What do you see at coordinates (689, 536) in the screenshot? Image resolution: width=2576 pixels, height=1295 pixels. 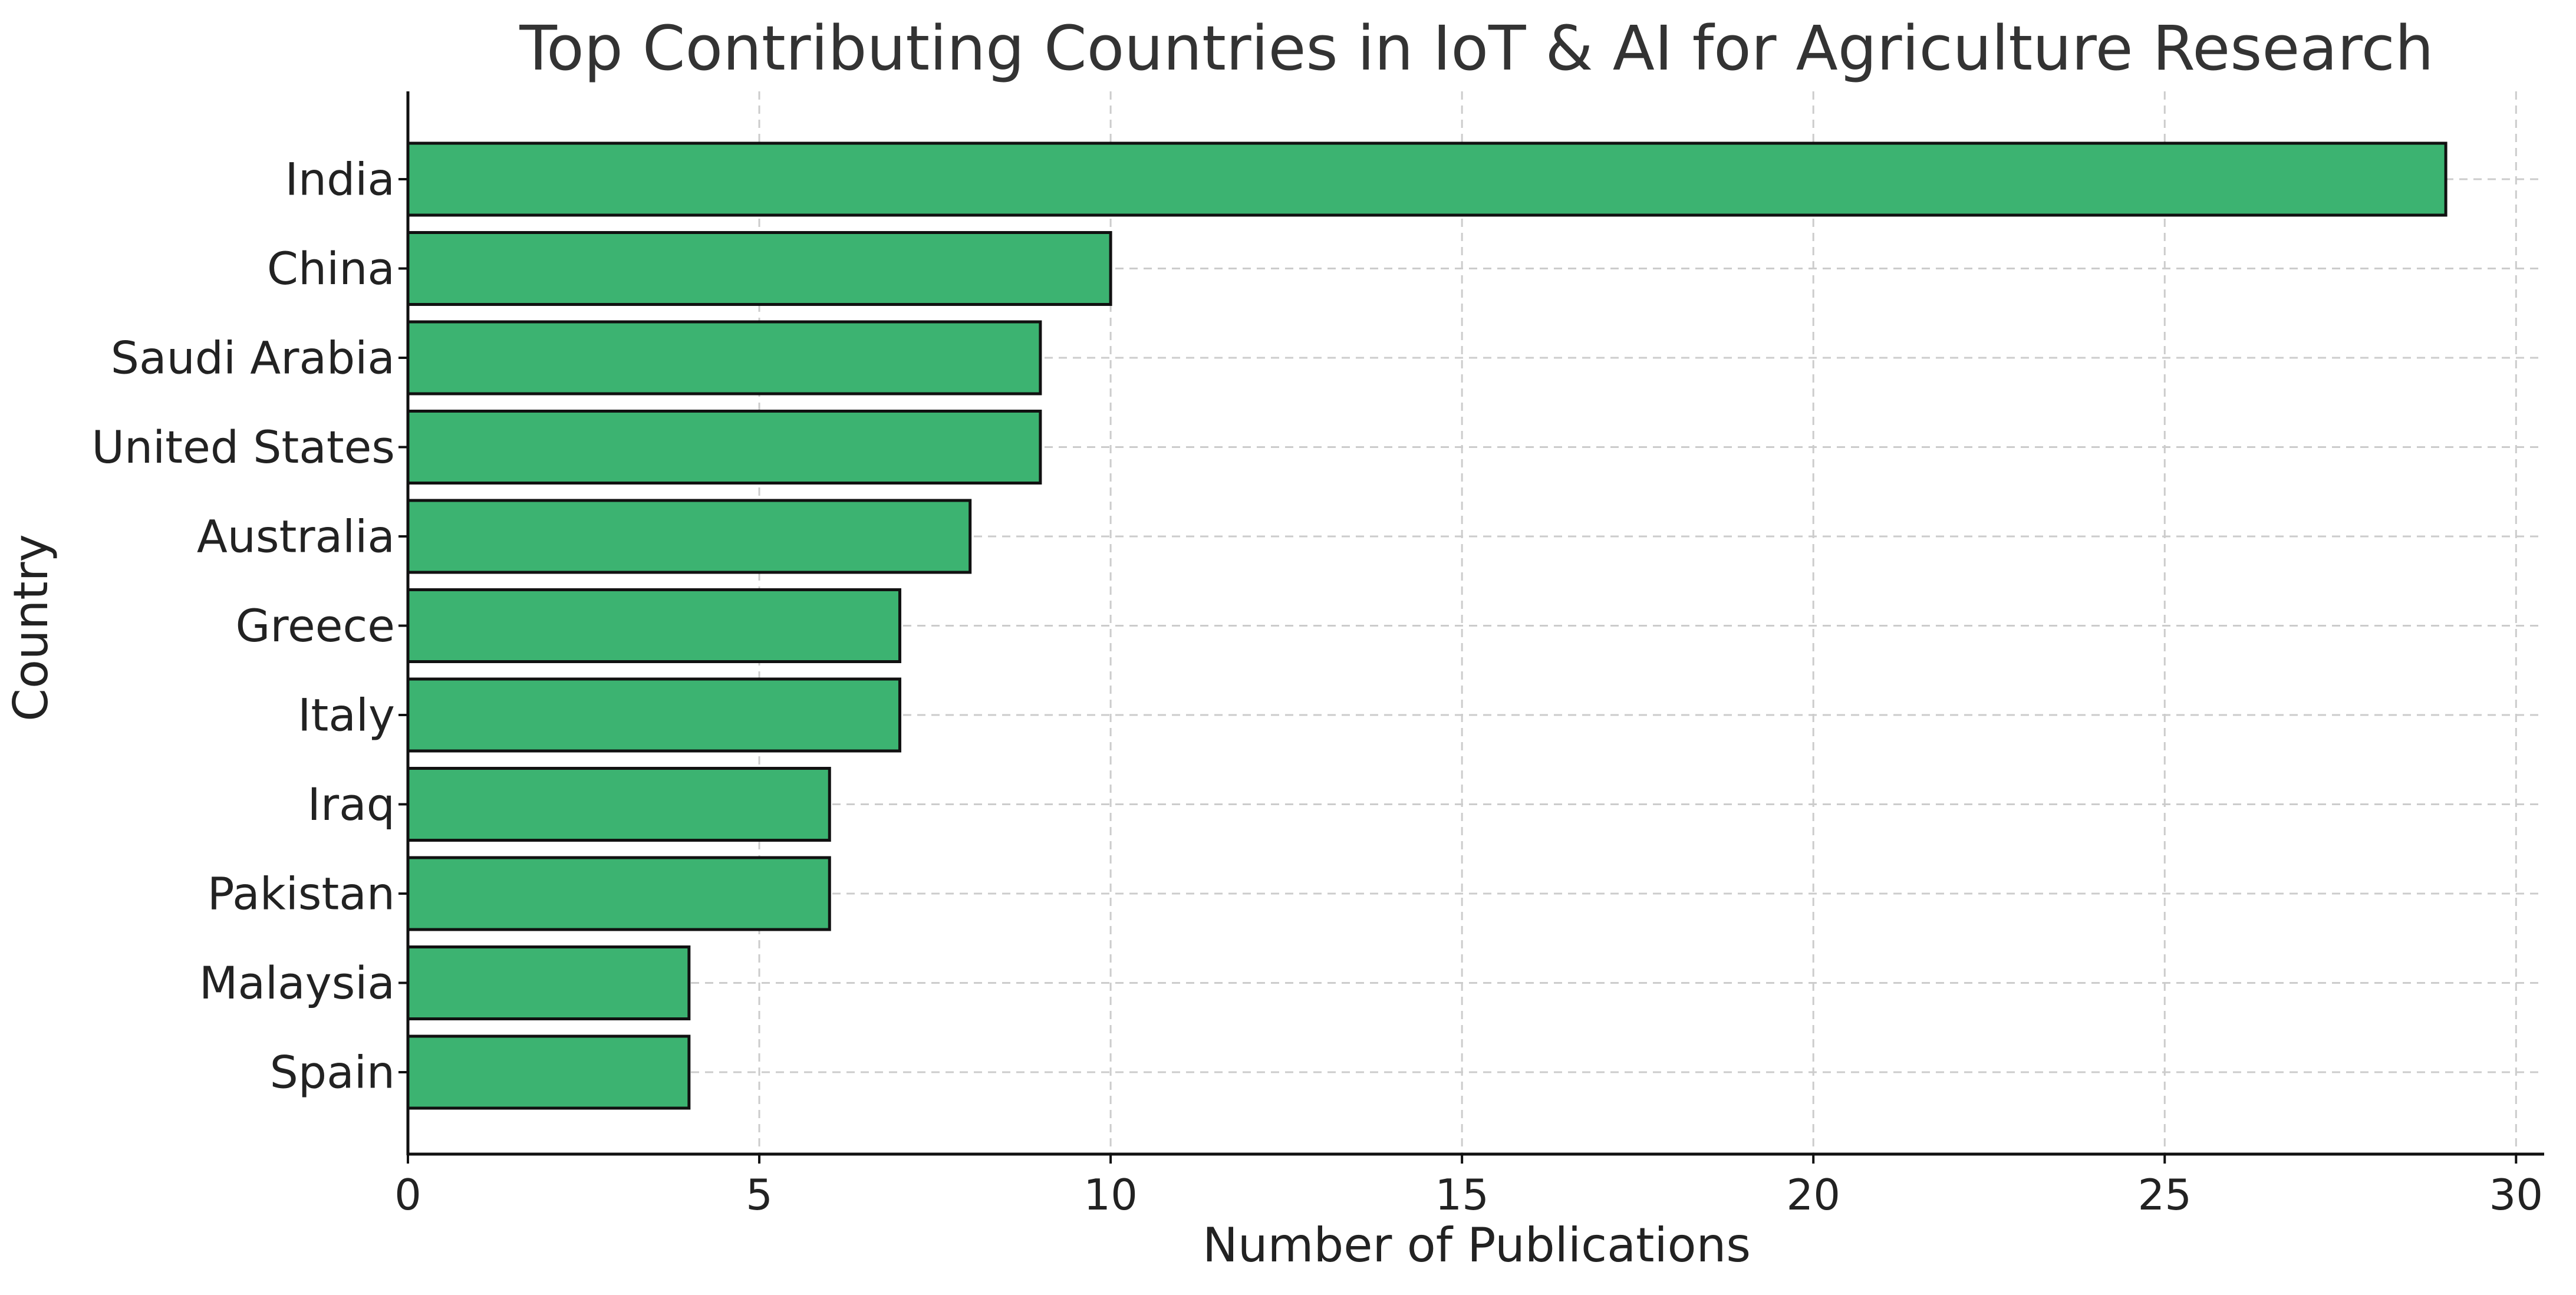 I see `bar-australia` at bounding box center [689, 536].